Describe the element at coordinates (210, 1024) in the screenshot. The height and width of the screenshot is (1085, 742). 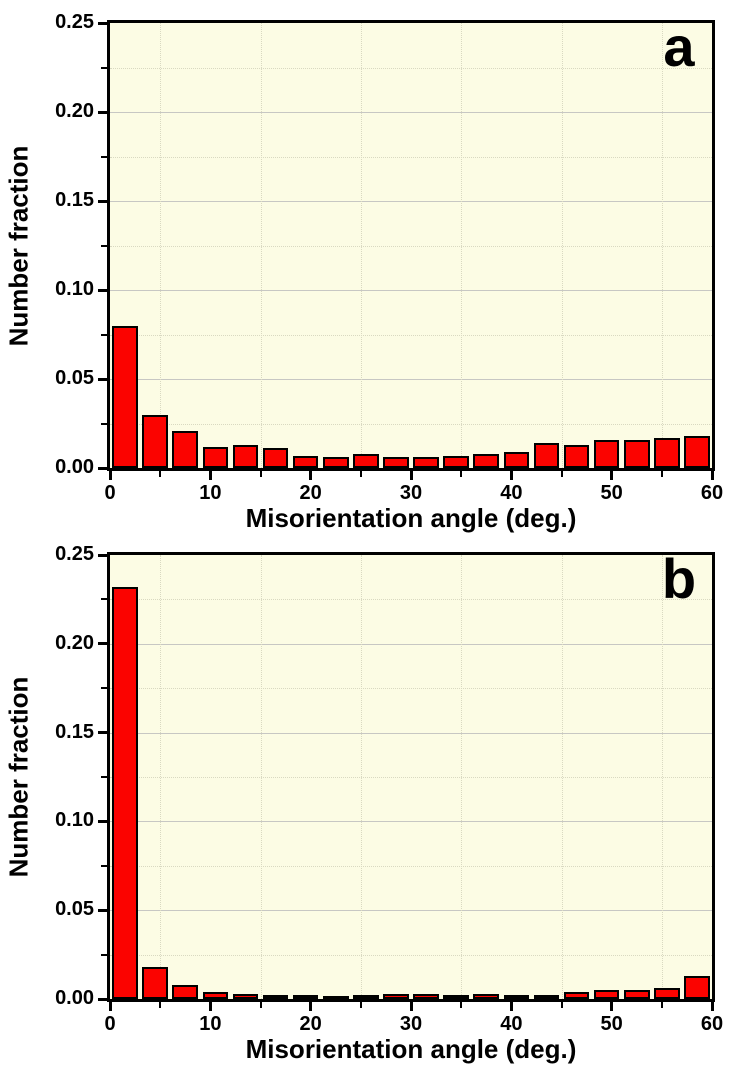
I see `x-tick-label: 10` at that location.